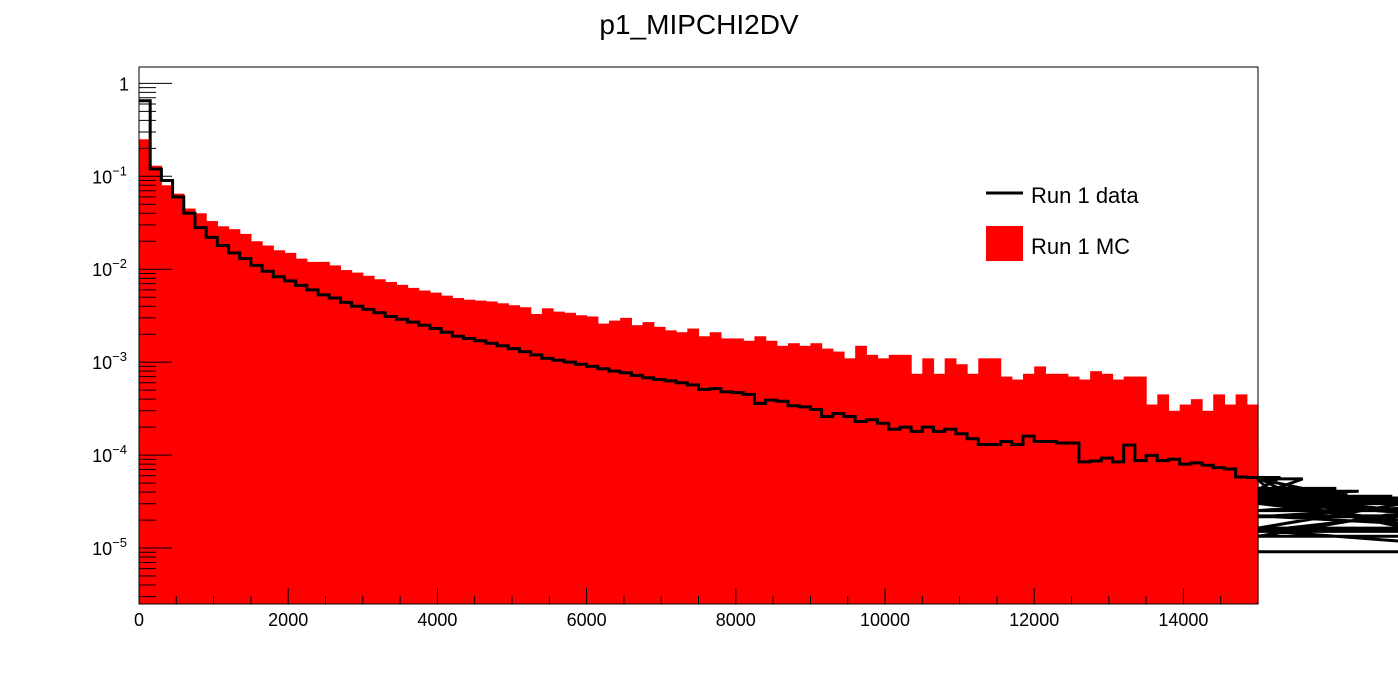 This screenshot has height=673, width=1398. Describe the element at coordinates (437, 620) in the screenshot. I see `x-tick-label: 4000` at that location.